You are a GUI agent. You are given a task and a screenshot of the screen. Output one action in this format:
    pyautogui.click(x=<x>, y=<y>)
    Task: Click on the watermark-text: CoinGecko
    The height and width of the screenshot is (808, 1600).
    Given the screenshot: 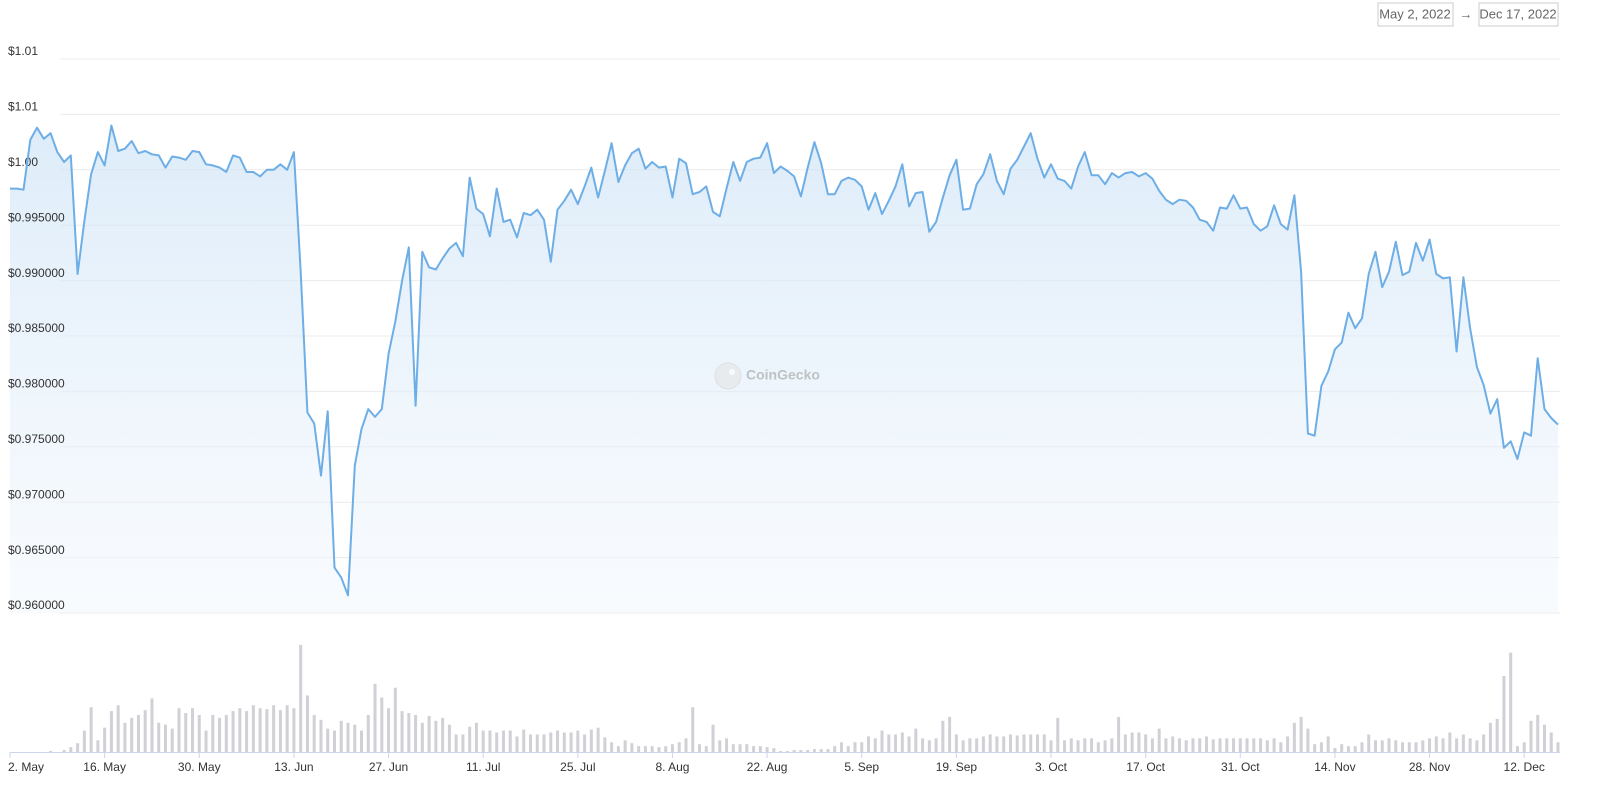 What is the action you would take?
    pyautogui.click(x=783, y=375)
    